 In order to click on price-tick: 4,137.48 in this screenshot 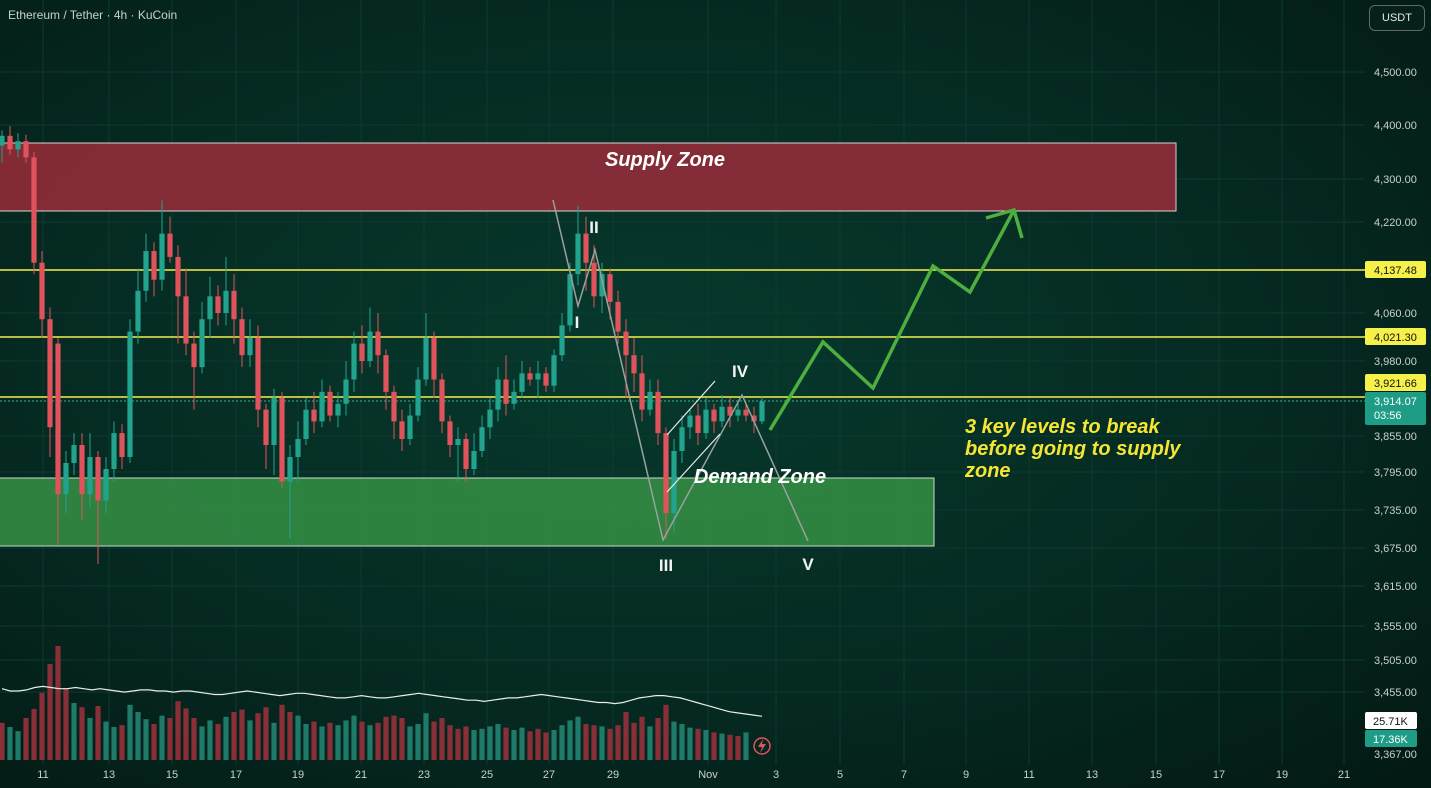, I will do `click(1395, 271)`.